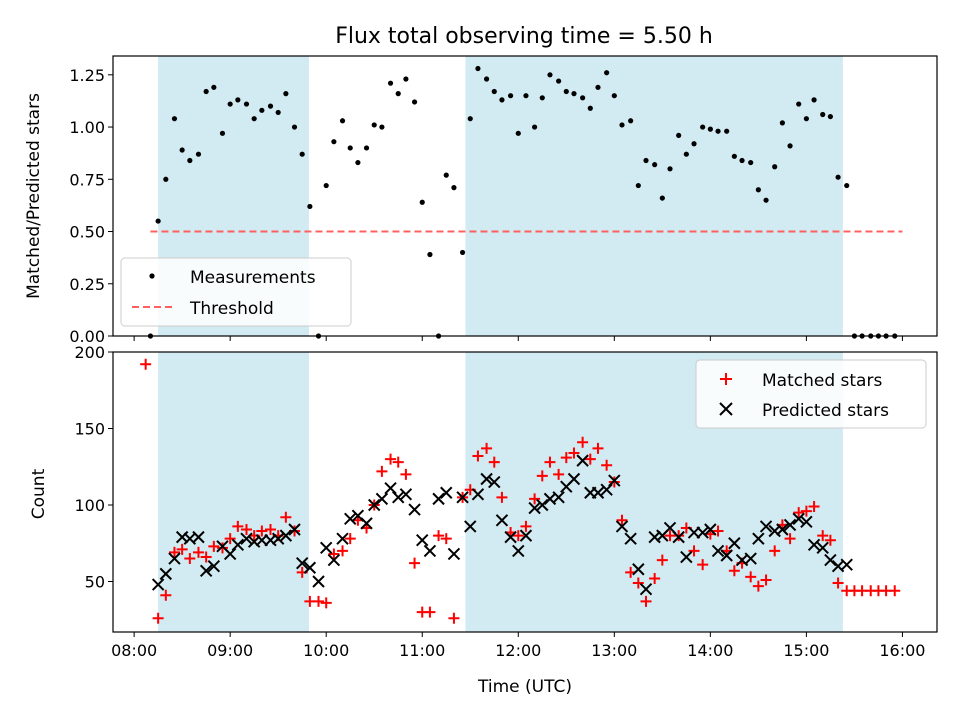 The width and height of the screenshot is (960, 720). I want to click on y-tick-label: 0.75, so click(87, 179).